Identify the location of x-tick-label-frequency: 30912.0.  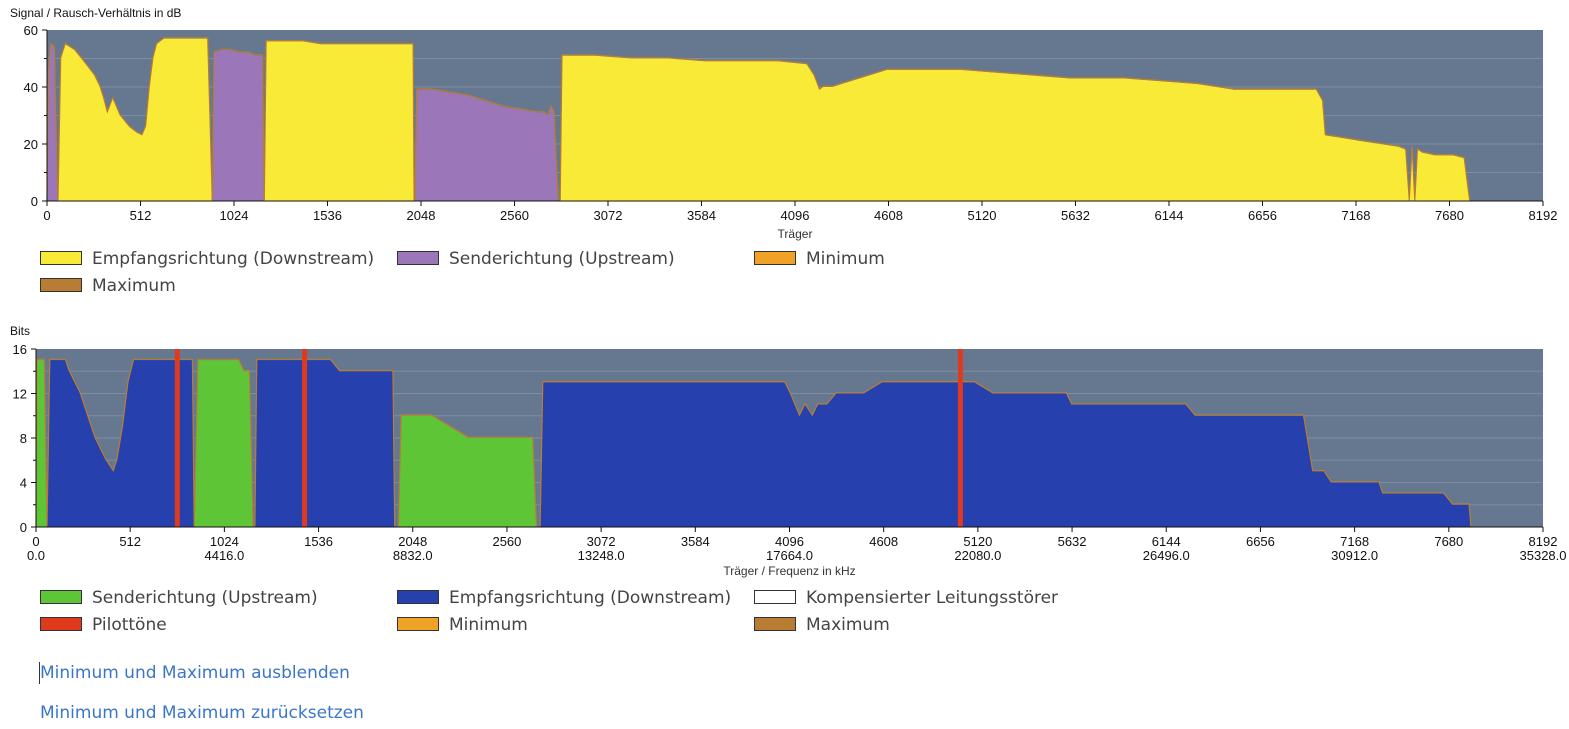
(1354, 555).